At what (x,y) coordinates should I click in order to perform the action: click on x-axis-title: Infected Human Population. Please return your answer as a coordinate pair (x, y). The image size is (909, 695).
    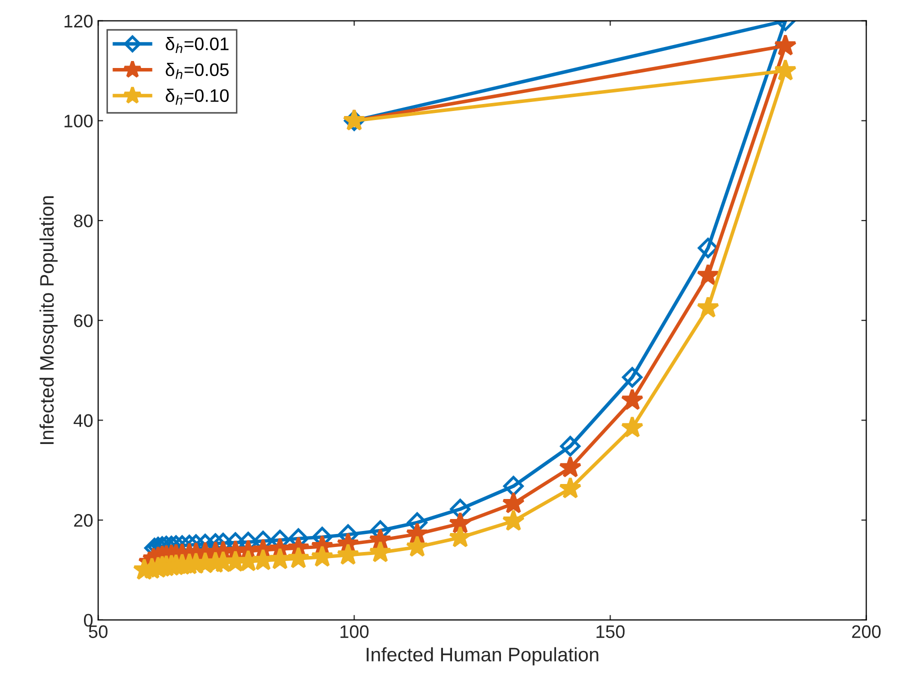
    Looking at the image, I should click on (482, 656).